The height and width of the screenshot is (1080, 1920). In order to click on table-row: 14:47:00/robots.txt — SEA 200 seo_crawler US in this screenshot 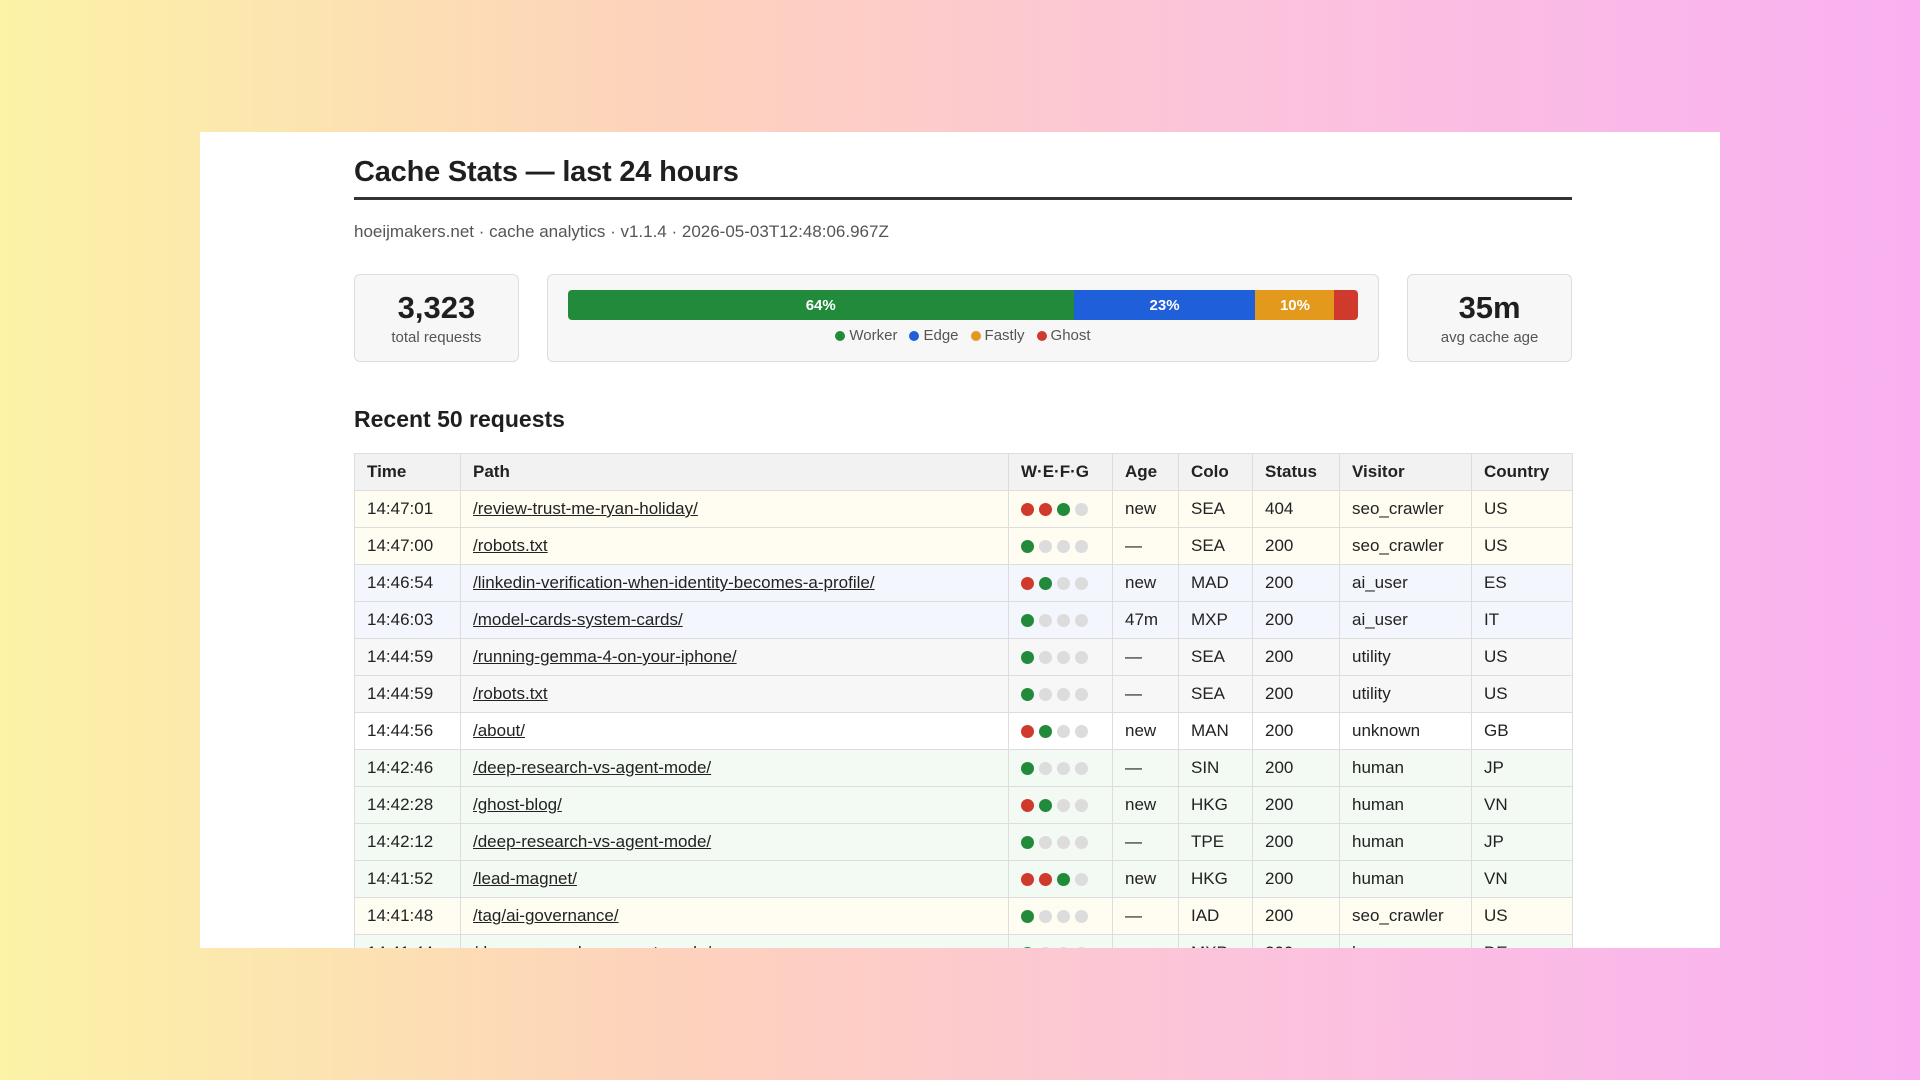, I will do `click(963, 546)`.